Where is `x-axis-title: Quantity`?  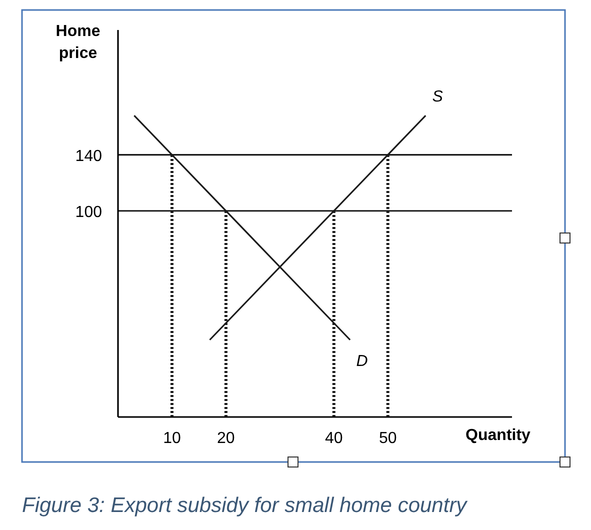
x-axis-title: Quantity is located at coordinates (498, 435).